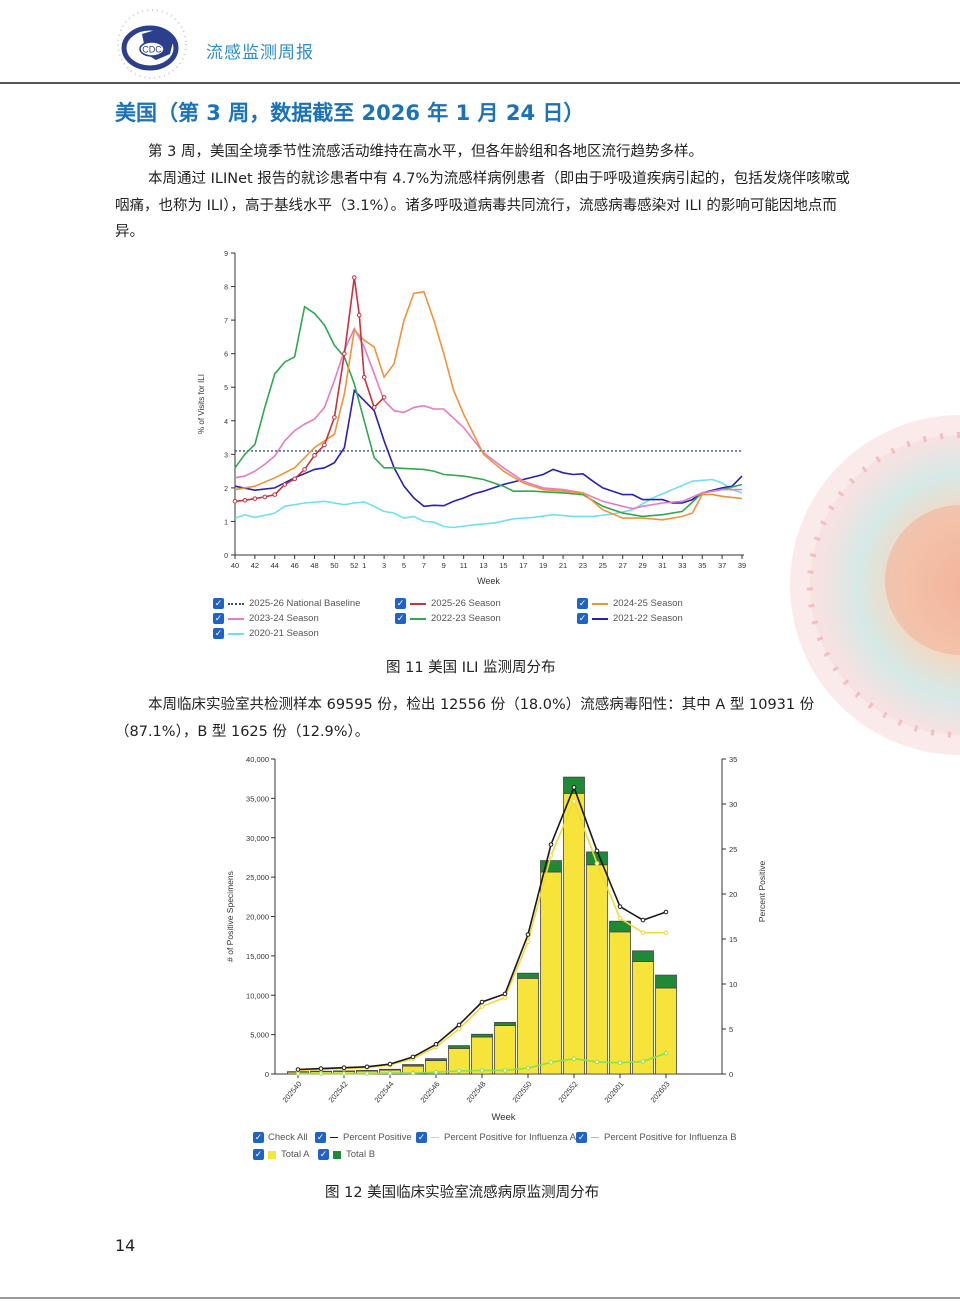 The height and width of the screenshot is (1302, 960). What do you see at coordinates (226, 388) in the screenshot?
I see `y-tick-label: 5` at bounding box center [226, 388].